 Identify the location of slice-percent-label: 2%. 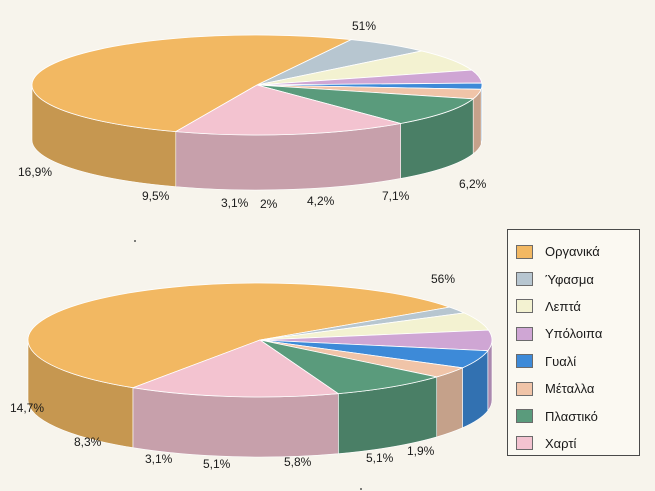
(269, 204).